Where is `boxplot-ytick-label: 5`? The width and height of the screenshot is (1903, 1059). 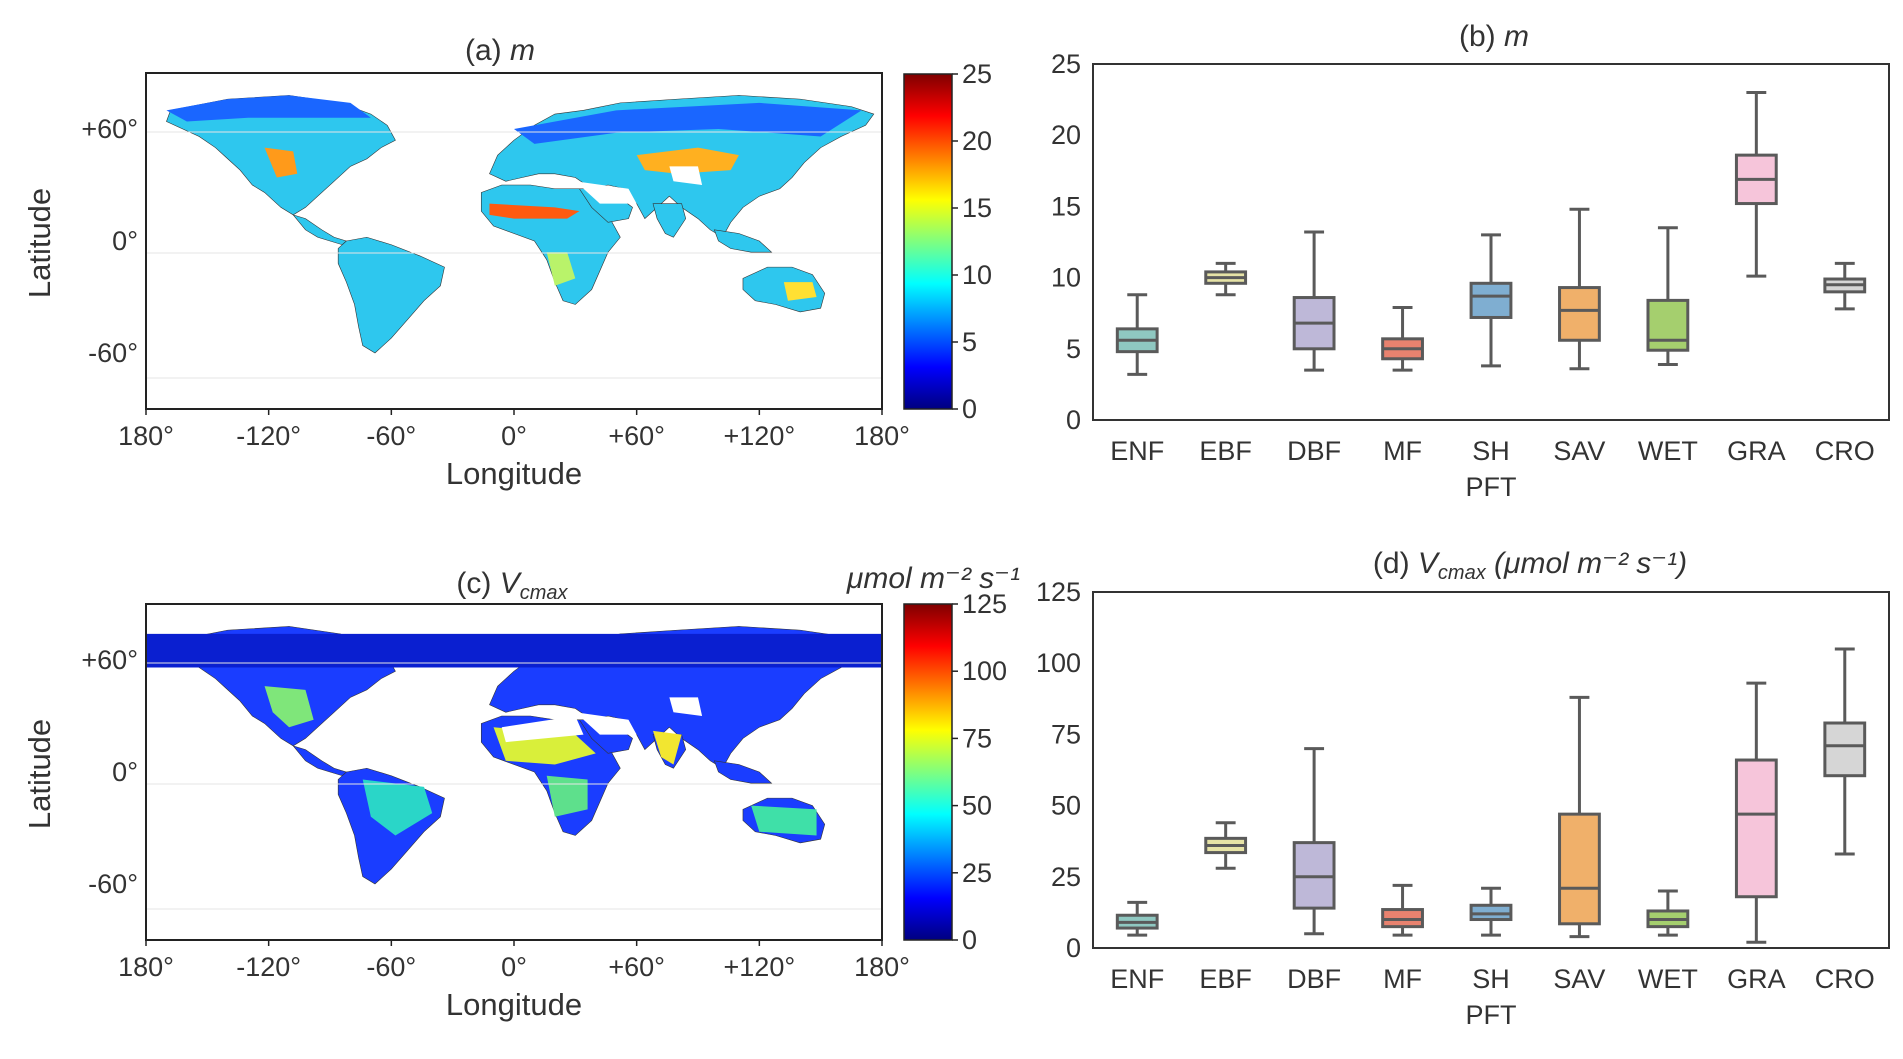 boxplot-ytick-label: 5 is located at coordinates (1073, 349).